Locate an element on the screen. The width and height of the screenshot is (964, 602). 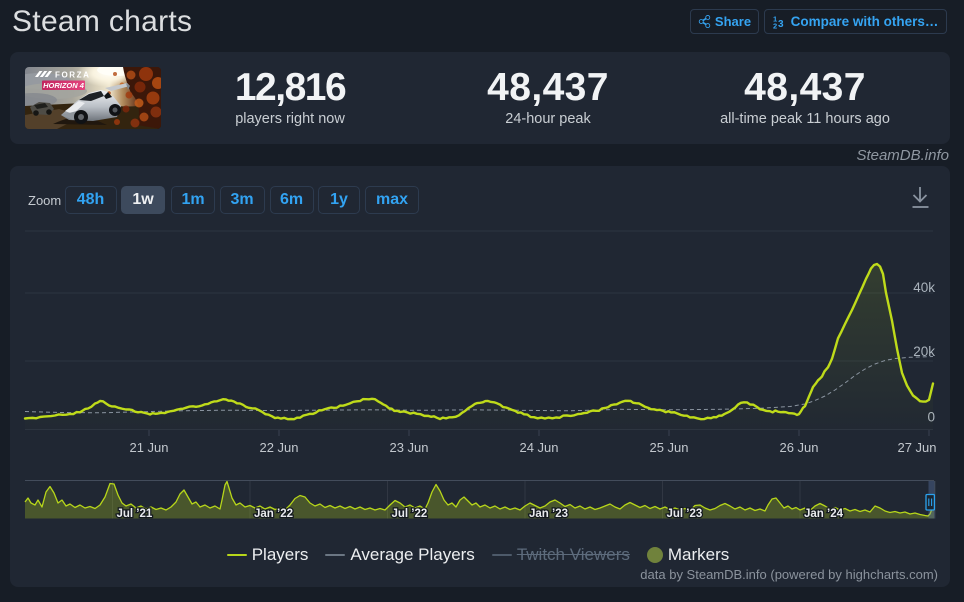
svg-text: Jan ’23 is located at coordinates (548, 514).